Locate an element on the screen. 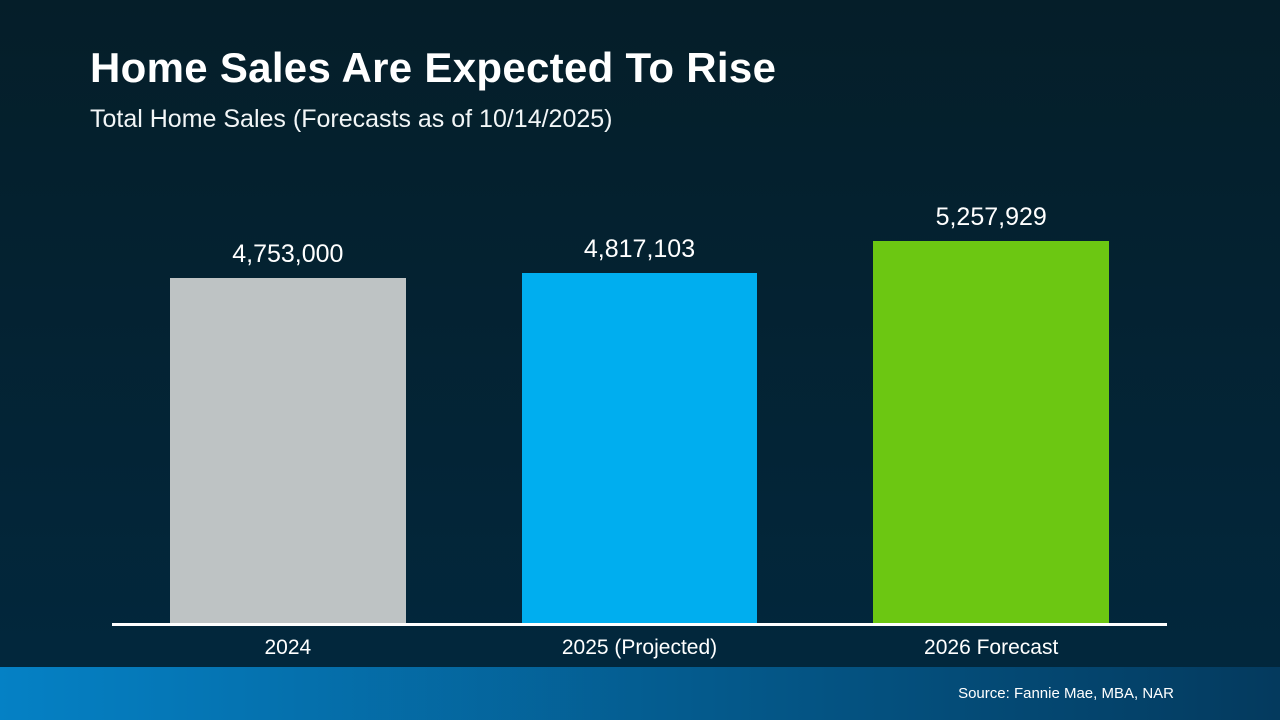 This screenshot has height=720, width=1280. source-text: Source: Fannie Mae, MBA, NAR is located at coordinates (1066, 693).